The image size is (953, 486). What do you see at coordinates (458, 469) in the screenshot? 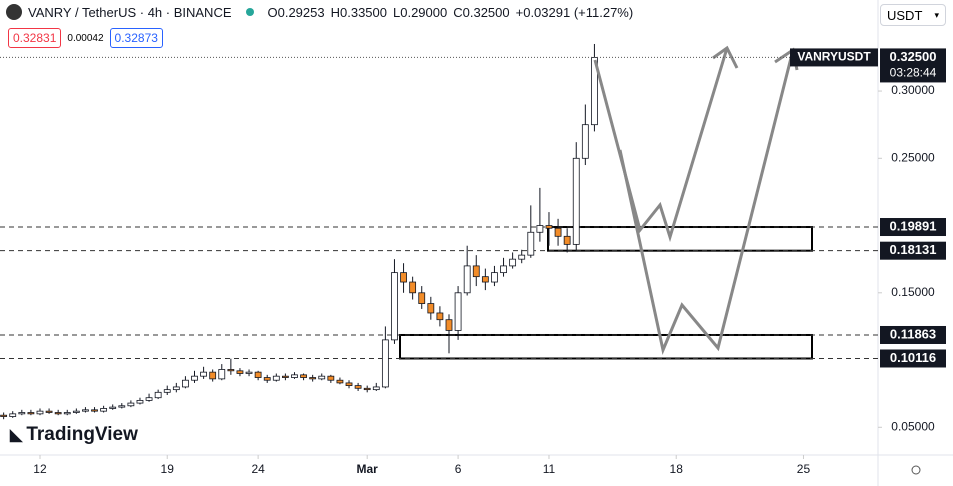
I see `x-tick-label: 6` at bounding box center [458, 469].